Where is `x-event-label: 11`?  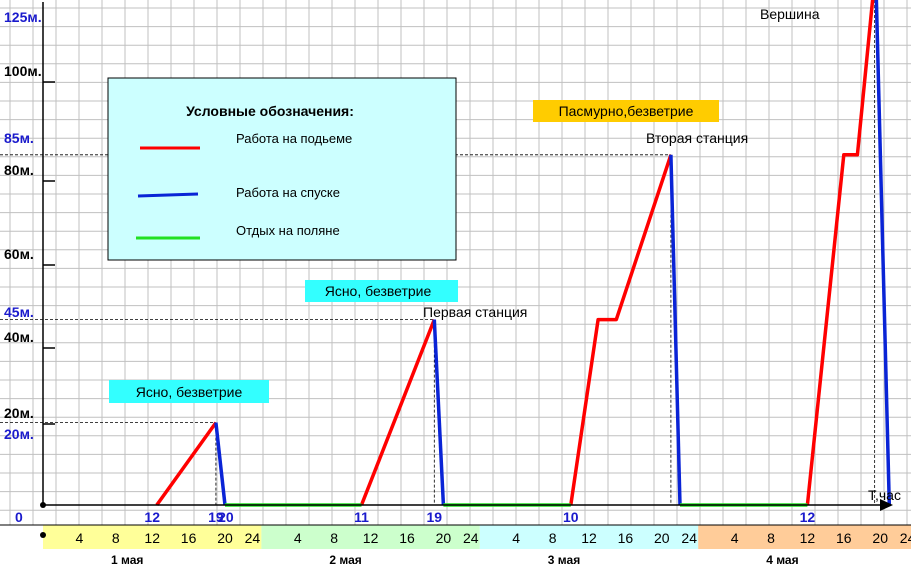
x-event-label: 11 is located at coordinates (361, 517).